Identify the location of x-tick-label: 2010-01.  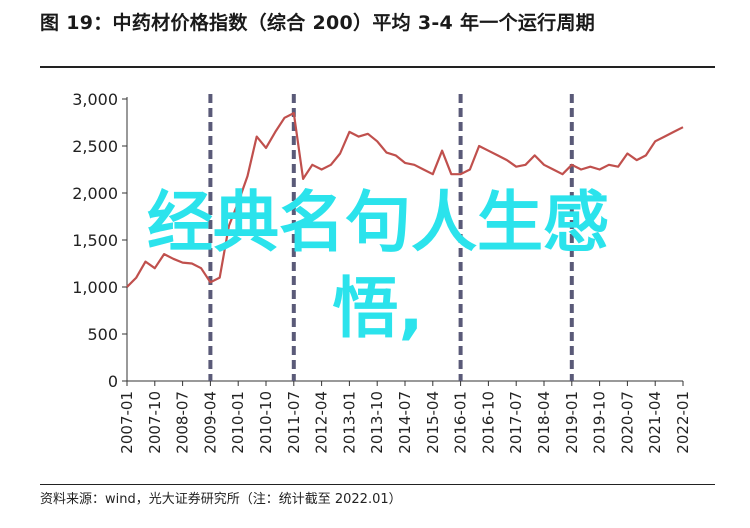
(238, 422).